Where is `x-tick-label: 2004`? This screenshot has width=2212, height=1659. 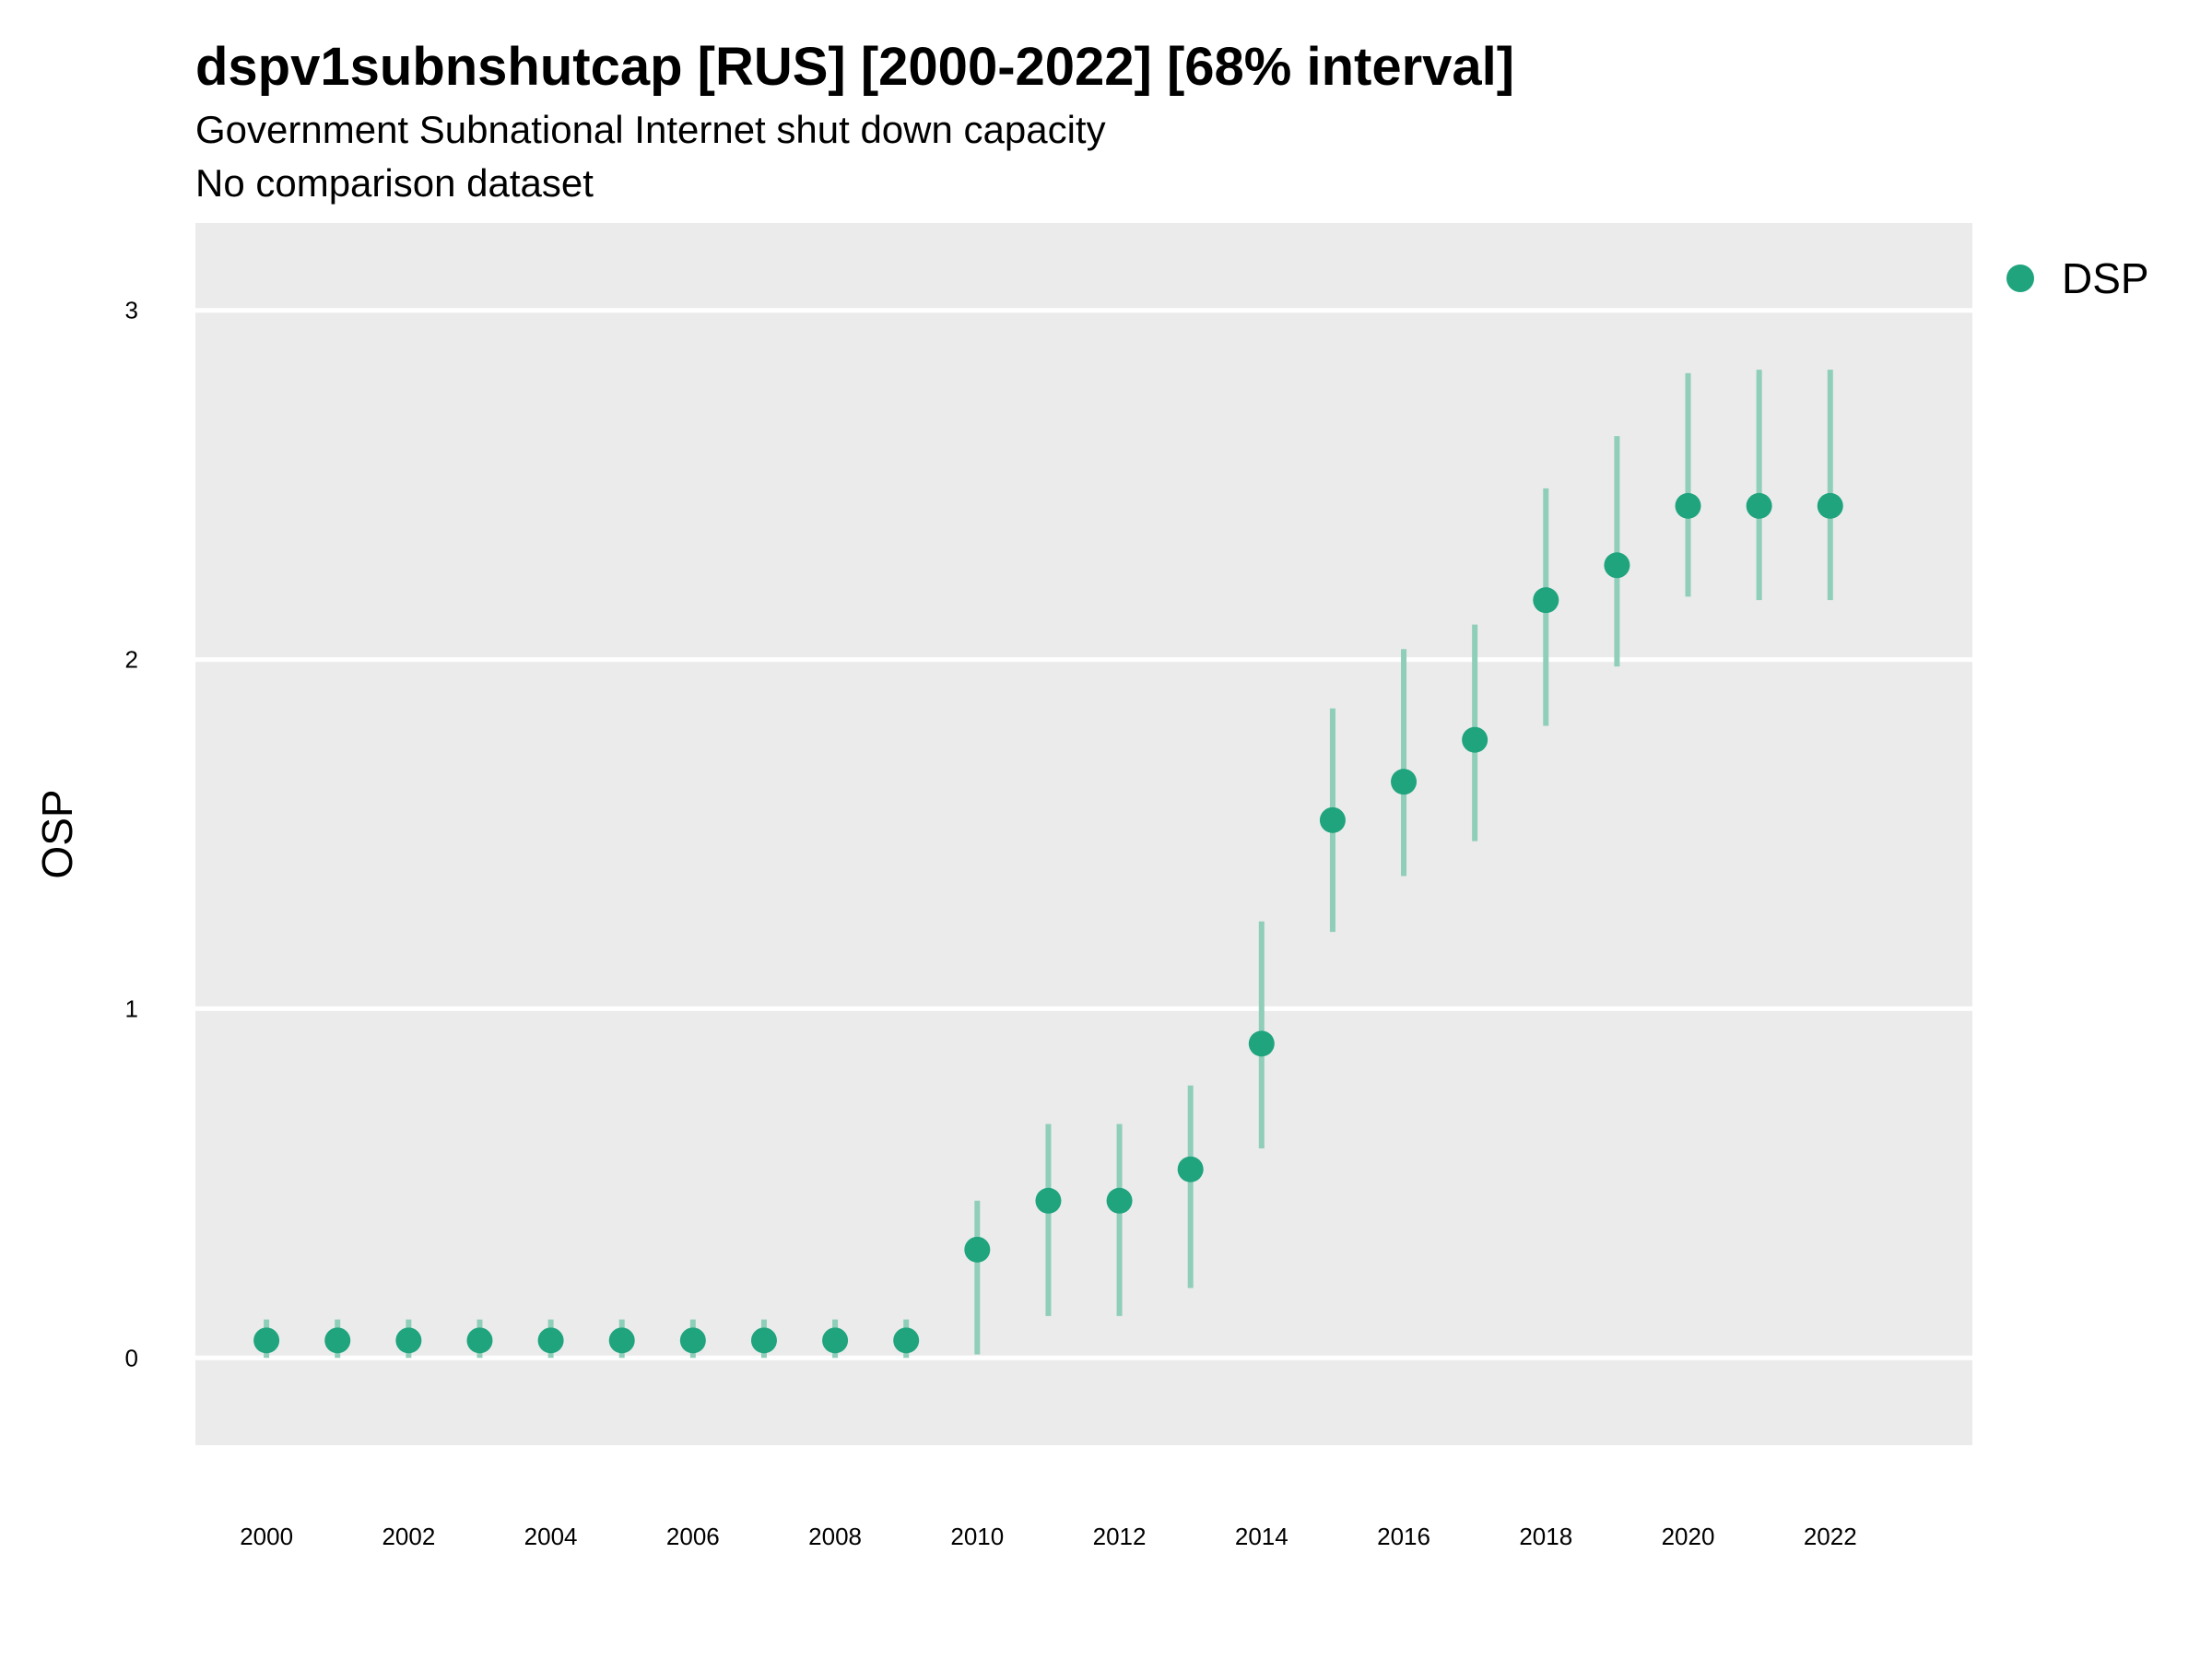 x-tick-label: 2004 is located at coordinates (551, 1536).